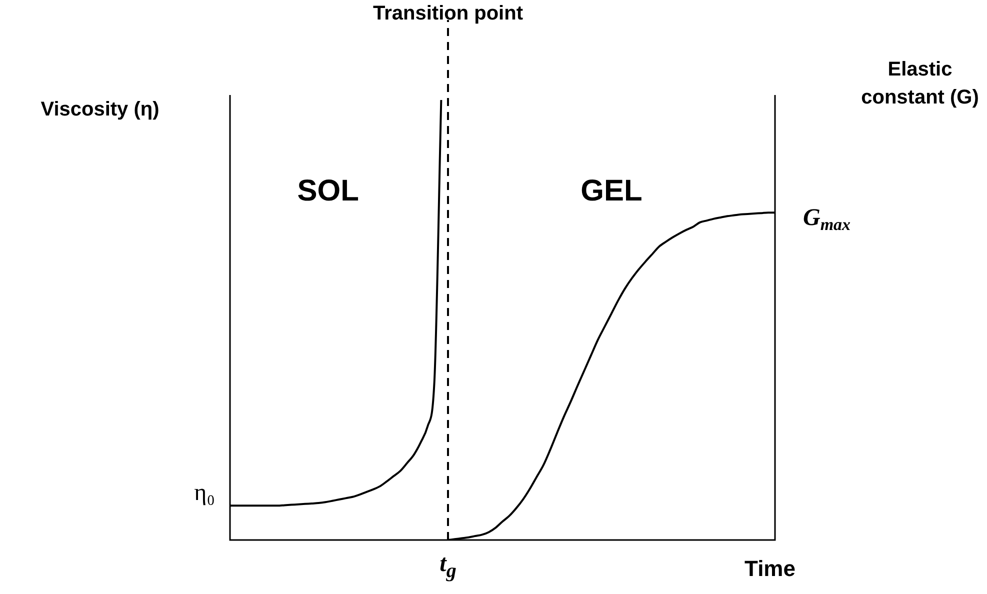 Image resolution: width=987 pixels, height=594 pixels. I want to click on text: η₀, so click(205, 493).